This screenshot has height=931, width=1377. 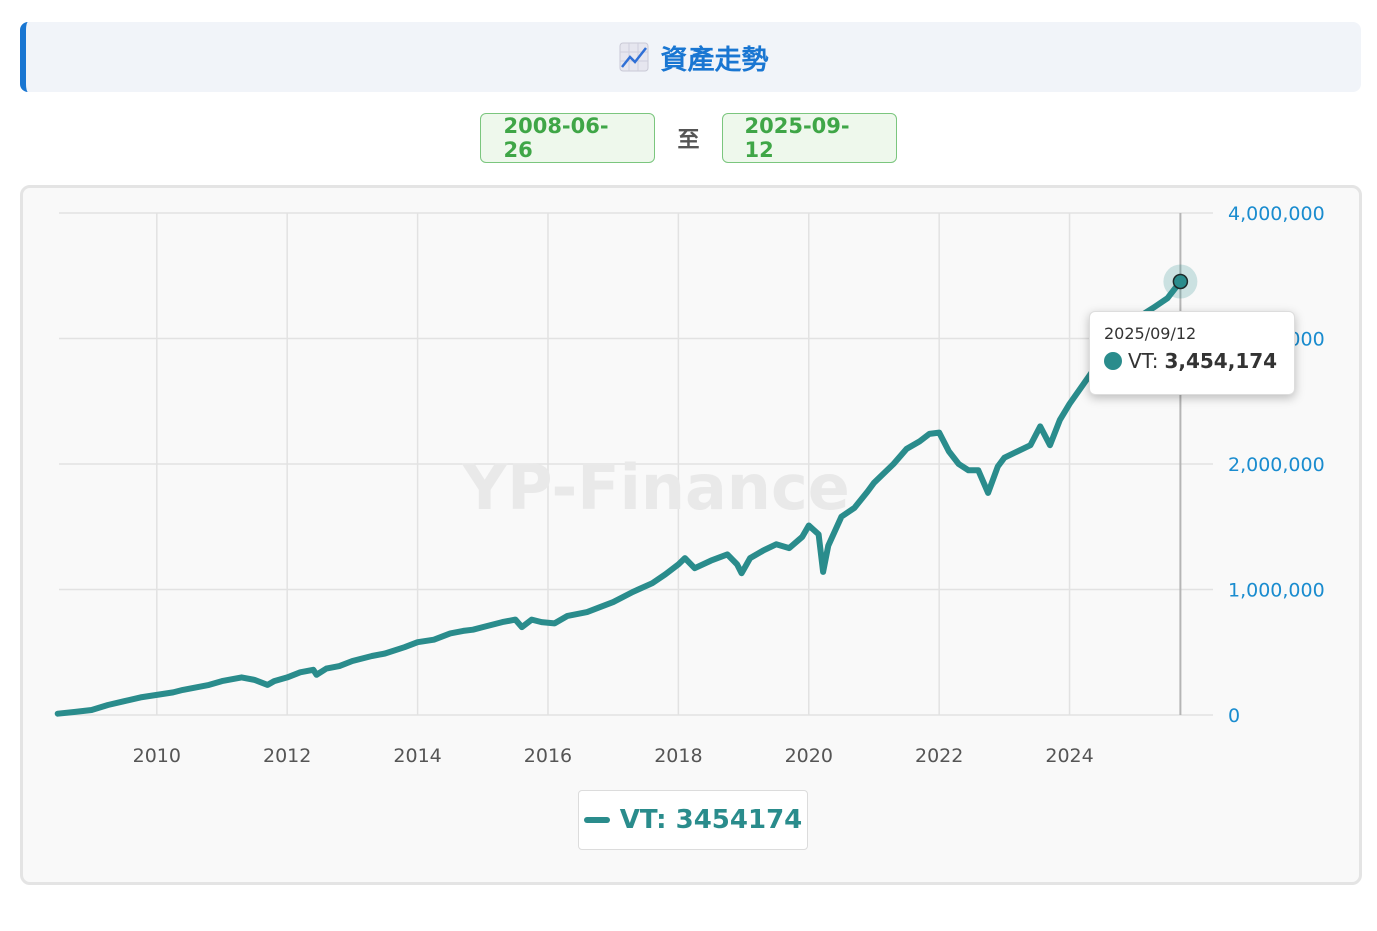 What do you see at coordinates (633, 57) in the screenshot?
I see `chart-increasing-icon` at bounding box center [633, 57].